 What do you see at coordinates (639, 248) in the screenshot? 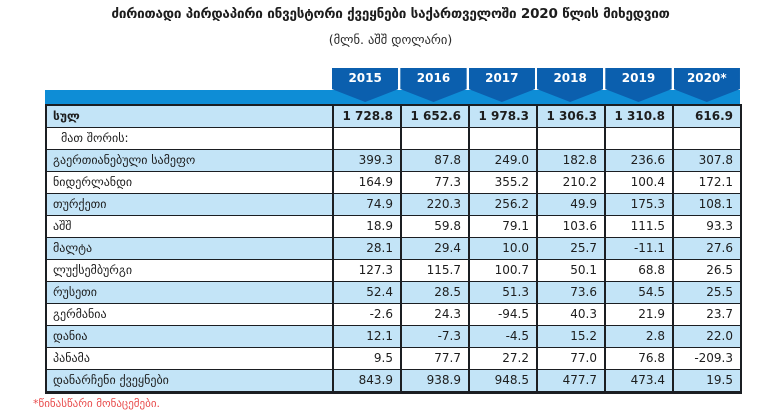
I see `value-cell: -11.1` at bounding box center [639, 248].